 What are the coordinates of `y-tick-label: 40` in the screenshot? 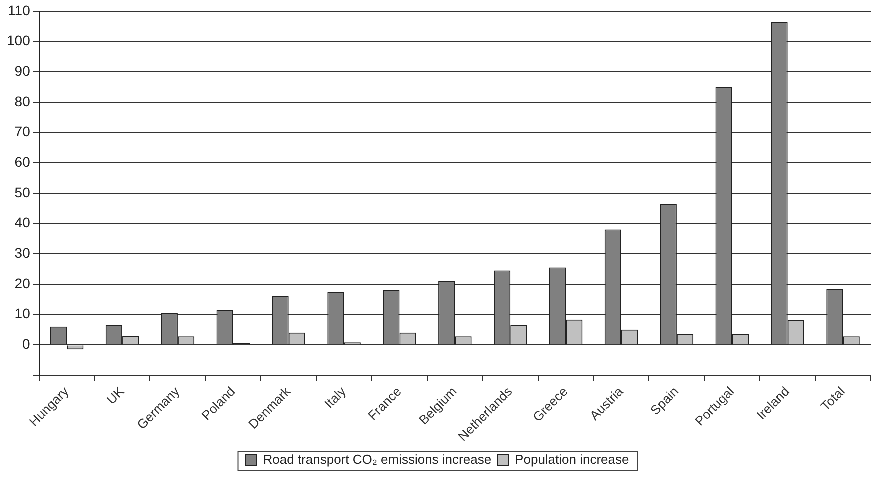 It's located at (22, 222).